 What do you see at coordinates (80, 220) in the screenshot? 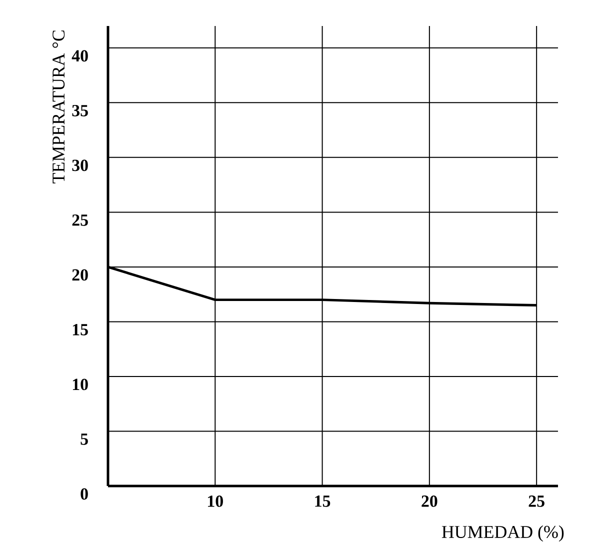
I see `y-tick-label: 25` at bounding box center [80, 220].